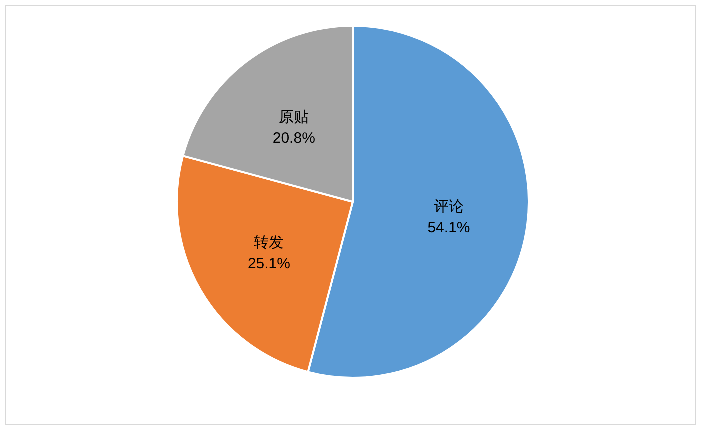 This screenshot has height=430, width=701. What do you see at coordinates (294, 117) in the screenshot?
I see `slice-label: 原贴` at bounding box center [294, 117].